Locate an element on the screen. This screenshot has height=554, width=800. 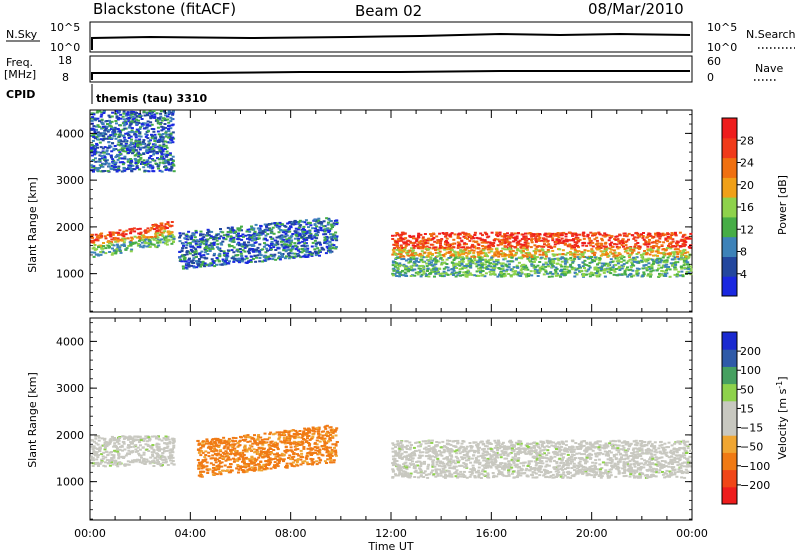
power-colorbar-swatch is located at coordinates (729, 227).